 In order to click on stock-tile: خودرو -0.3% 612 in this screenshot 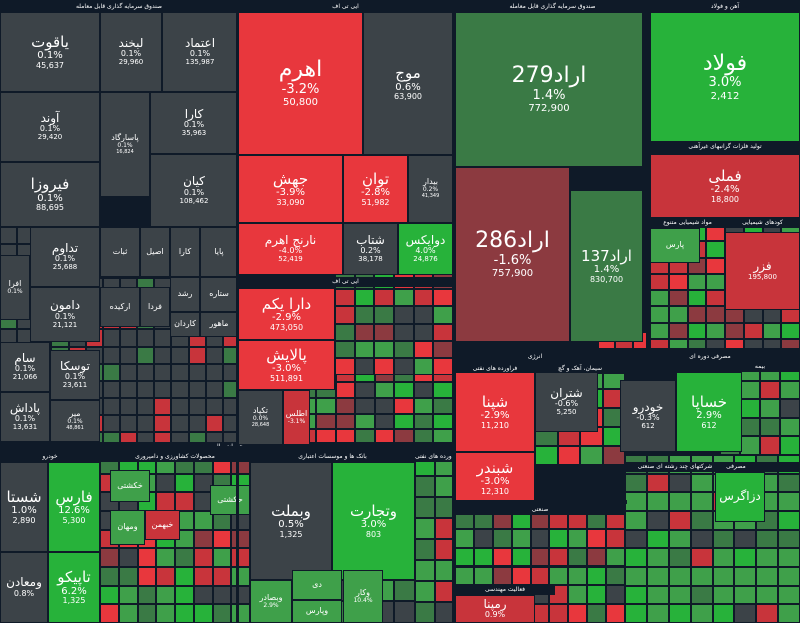, I will do `click(648, 416)`.